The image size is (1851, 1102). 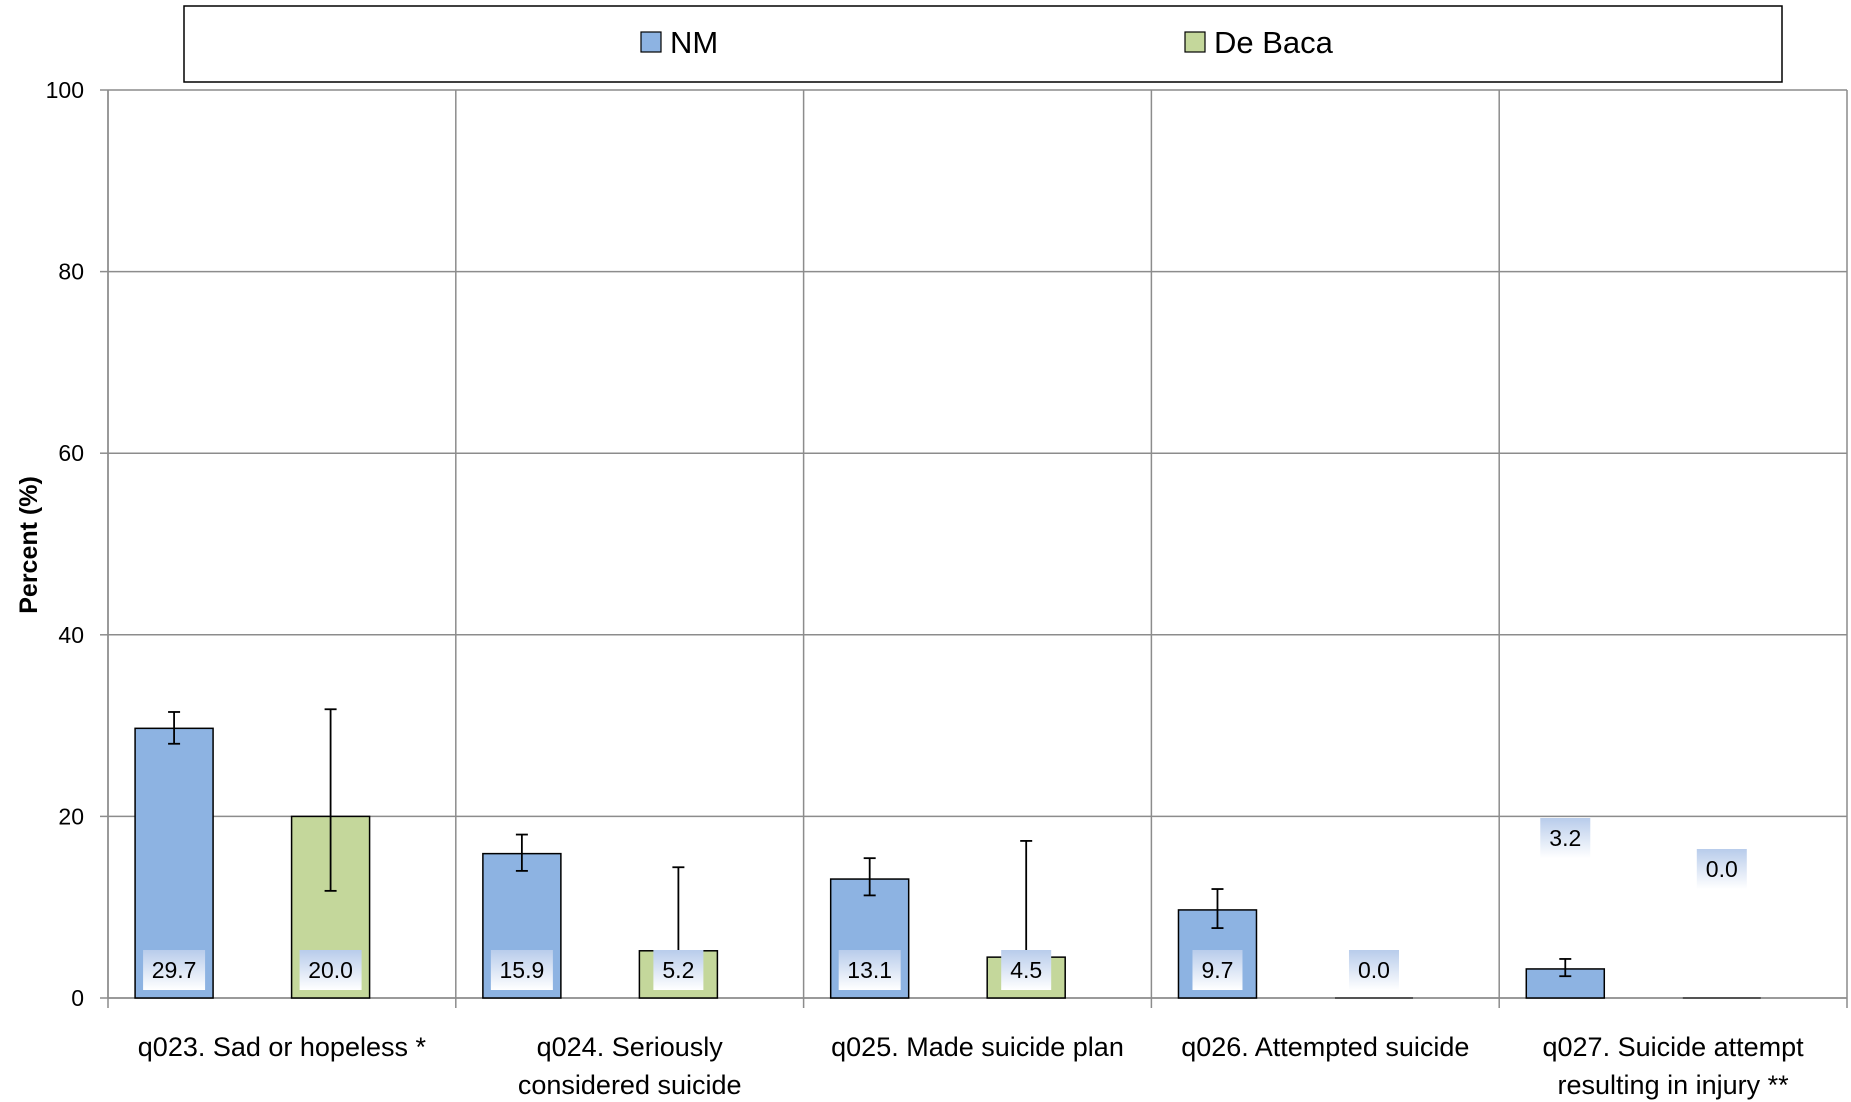 I want to click on data-label-de-baca: 20.0, so click(x=330, y=970).